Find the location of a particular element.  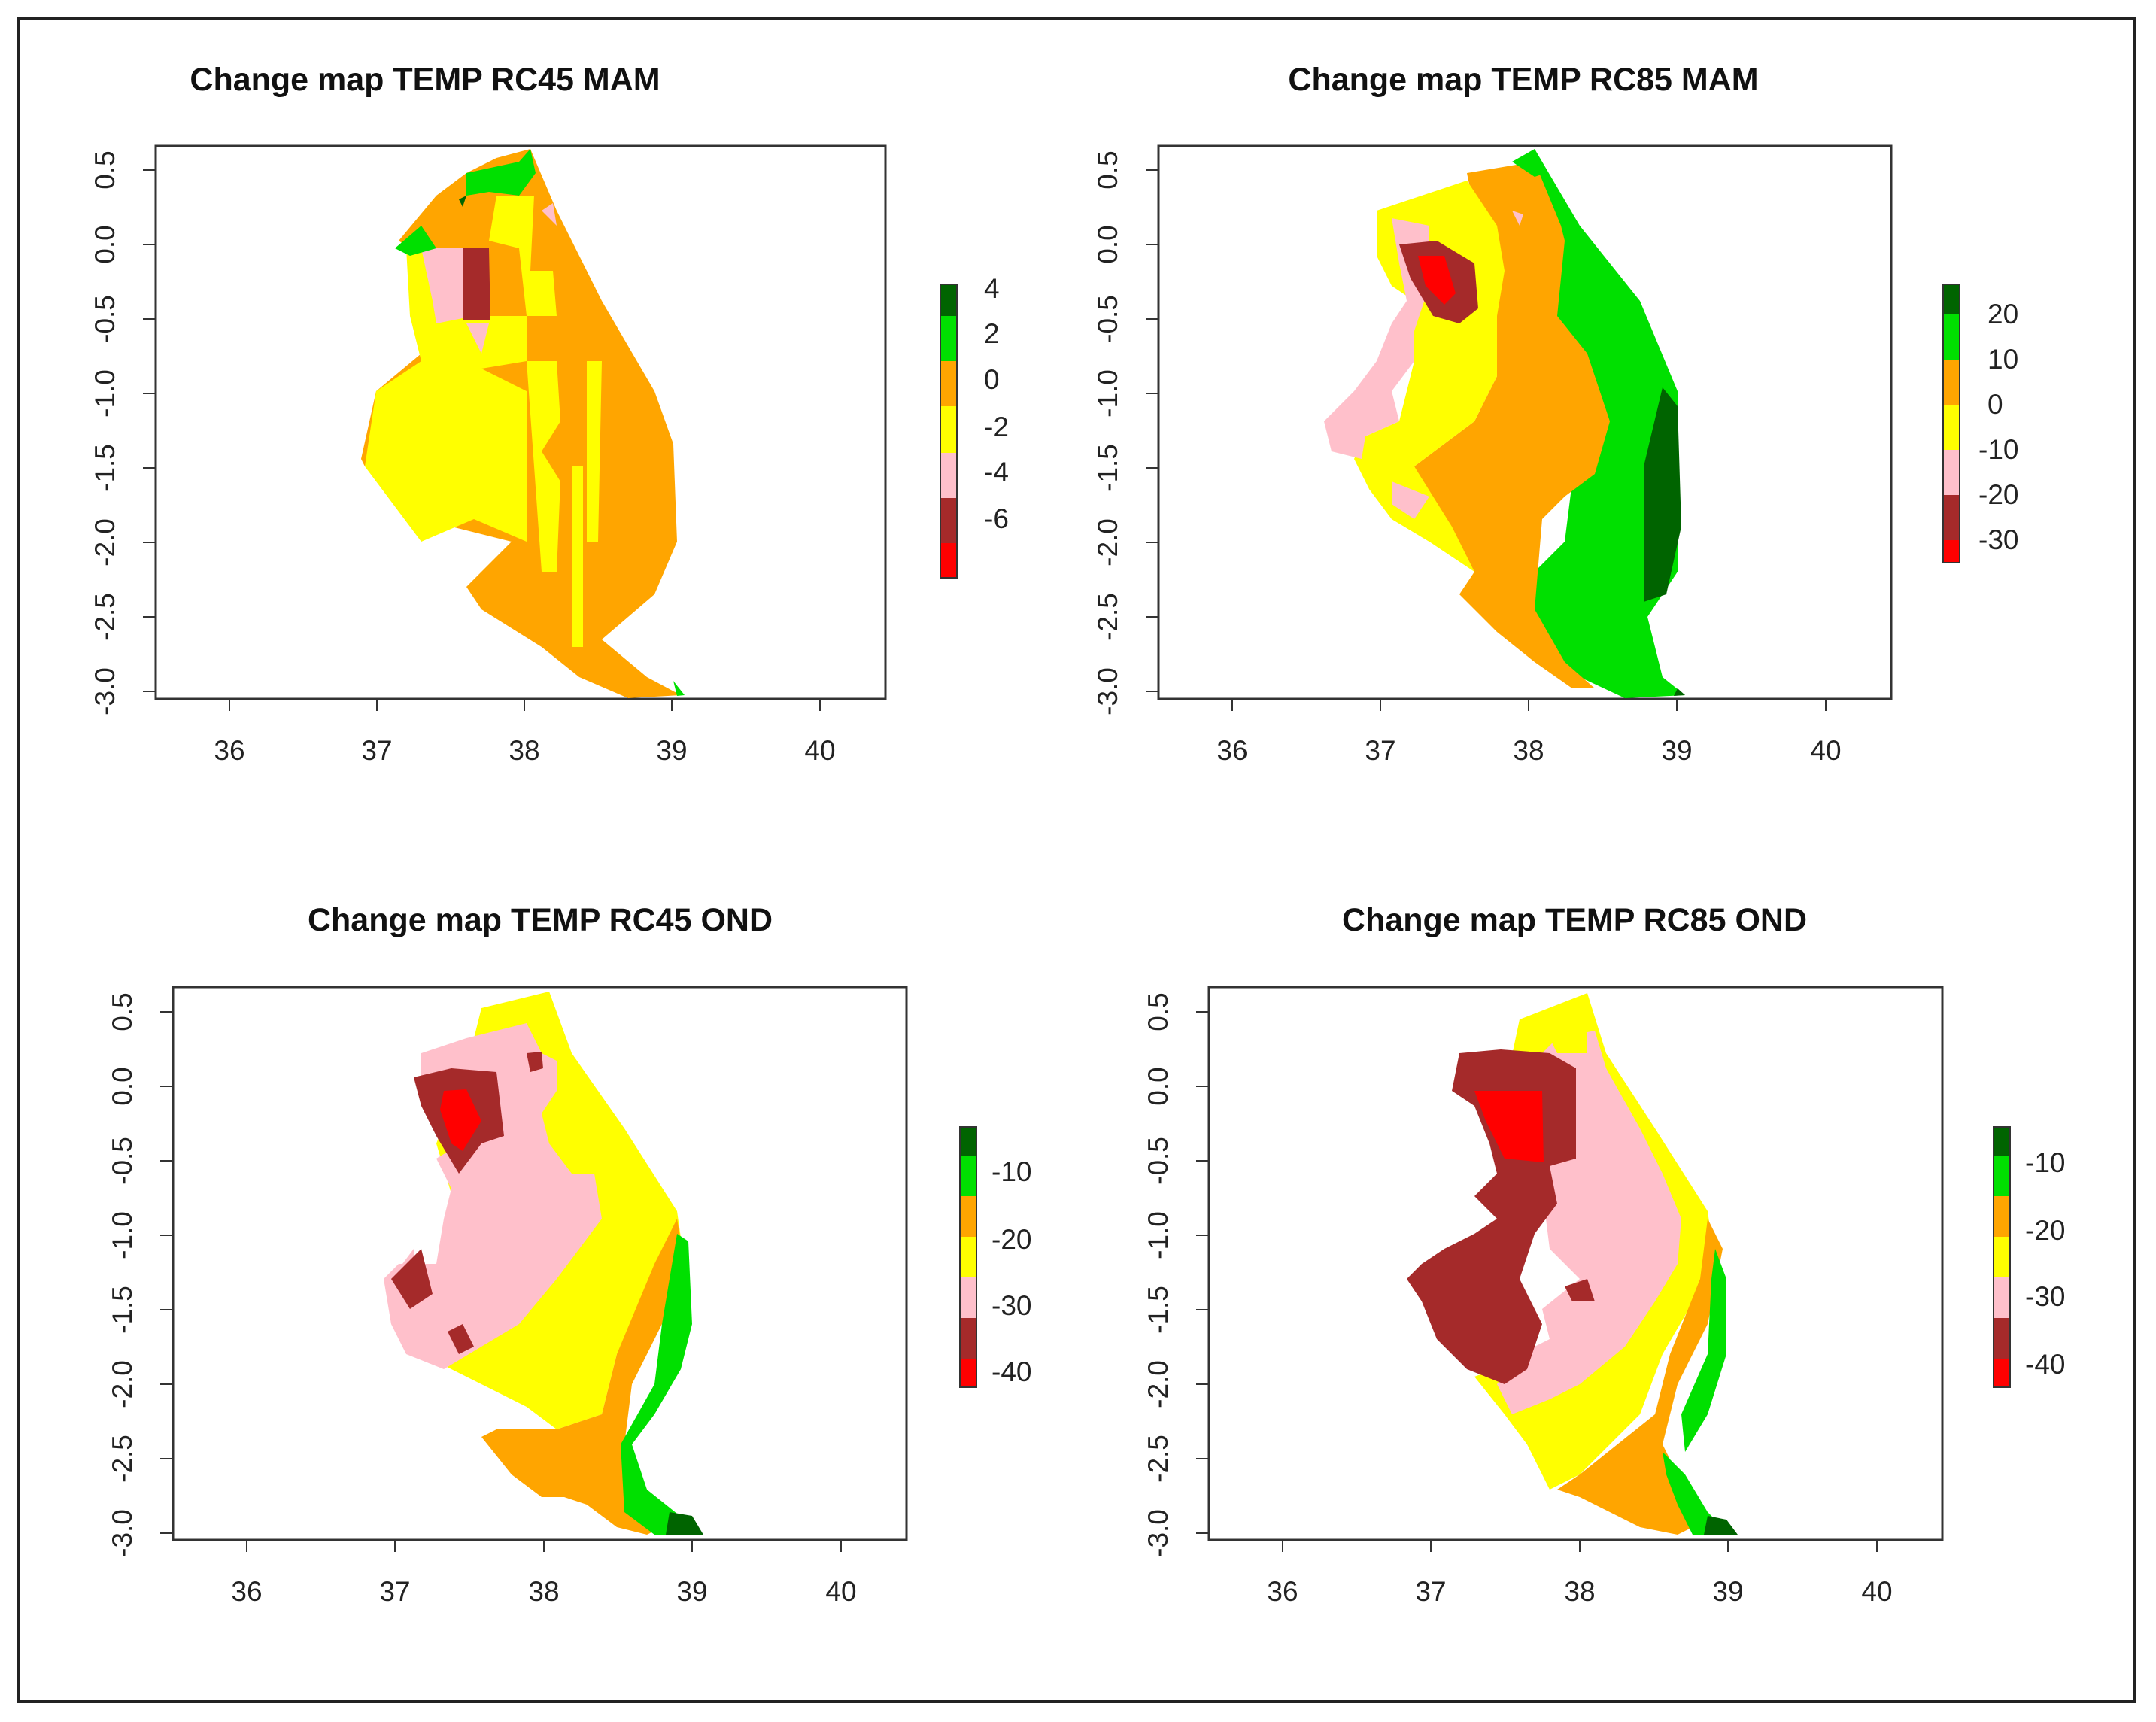

colorbar: 20 10 0 -10 -20 -30 is located at coordinates (1980, 424).